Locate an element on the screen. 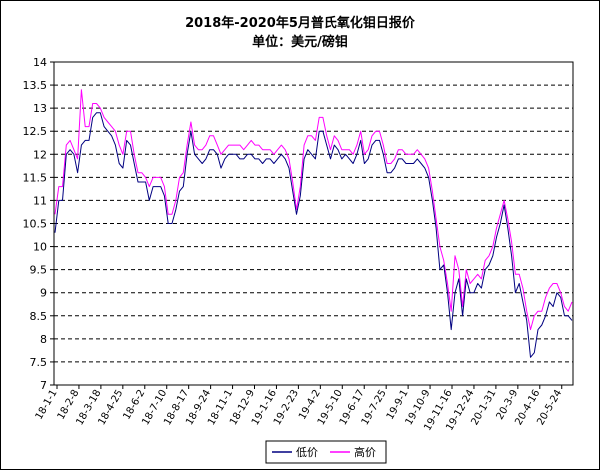 The image size is (600, 475). chart-subtitle: 单位：美元/磅钼 is located at coordinates (300, 42).